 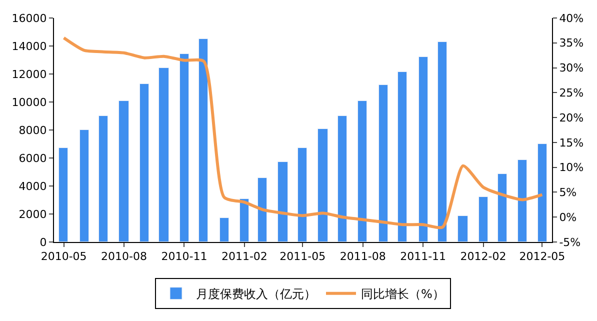 I want to click on x-tick-label: 2012-05, so click(x=542, y=257).